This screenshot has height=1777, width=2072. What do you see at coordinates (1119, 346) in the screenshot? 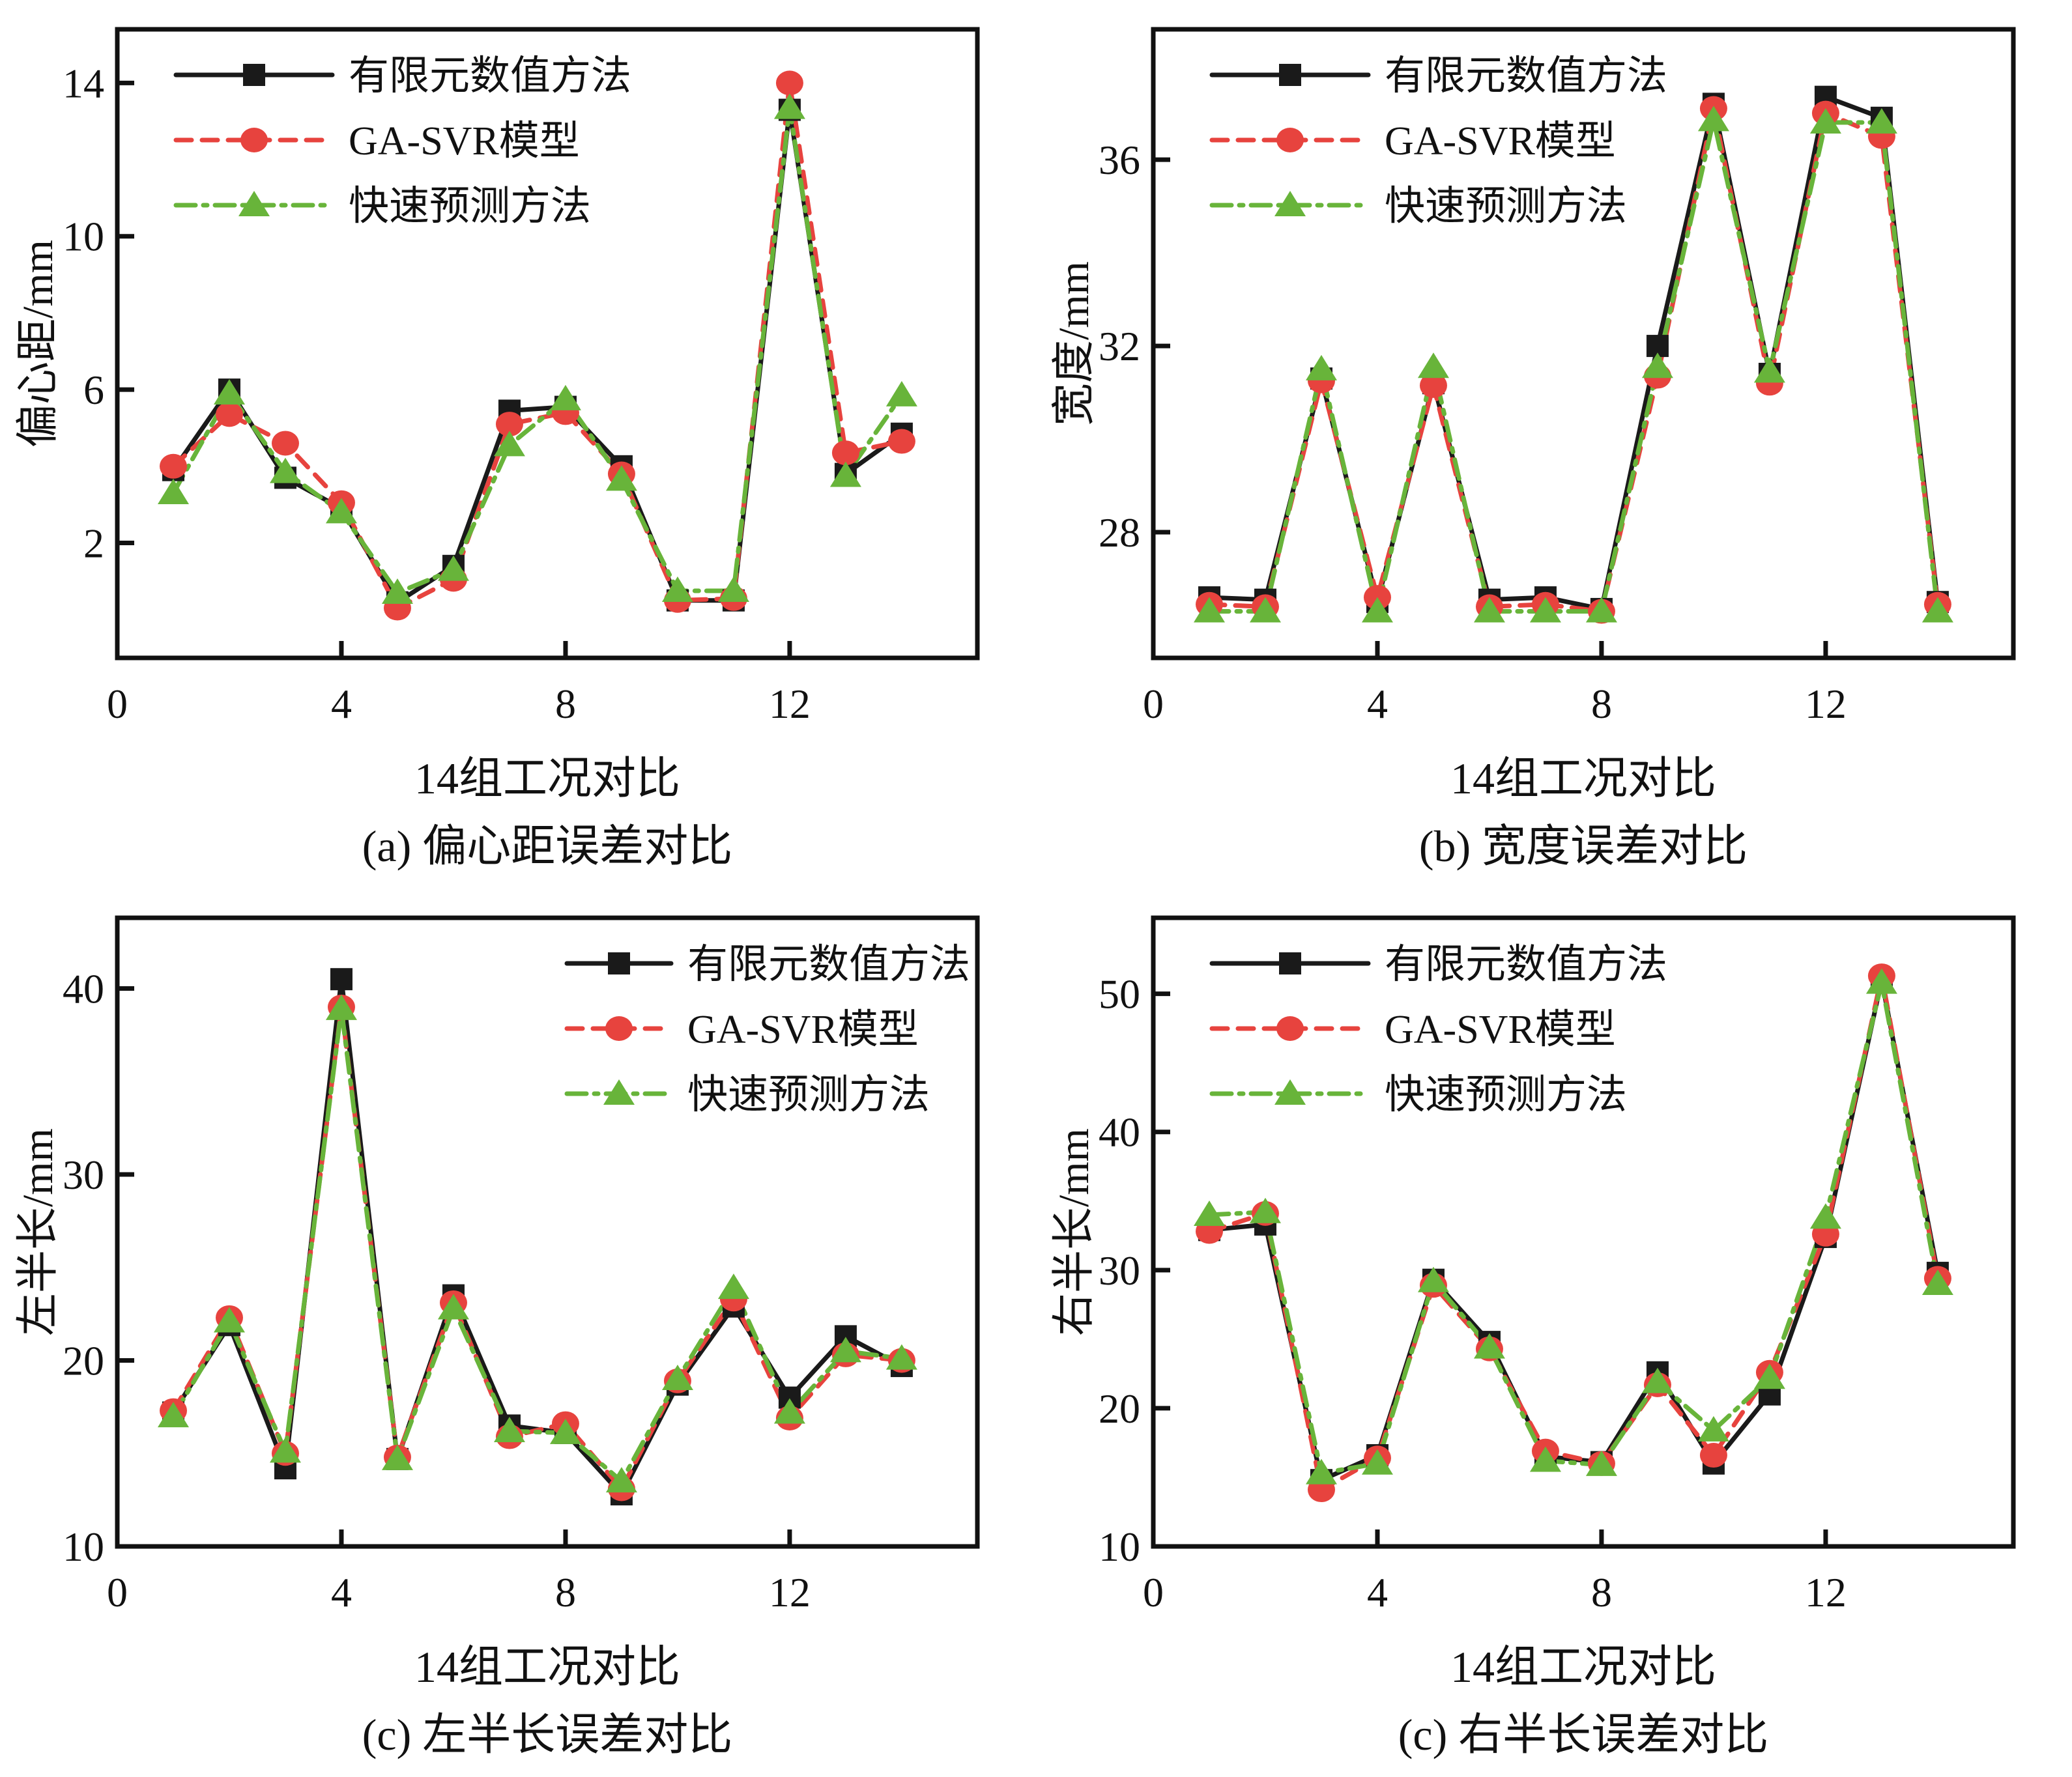
I see `y-tick-label: 32` at bounding box center [1119, 346].